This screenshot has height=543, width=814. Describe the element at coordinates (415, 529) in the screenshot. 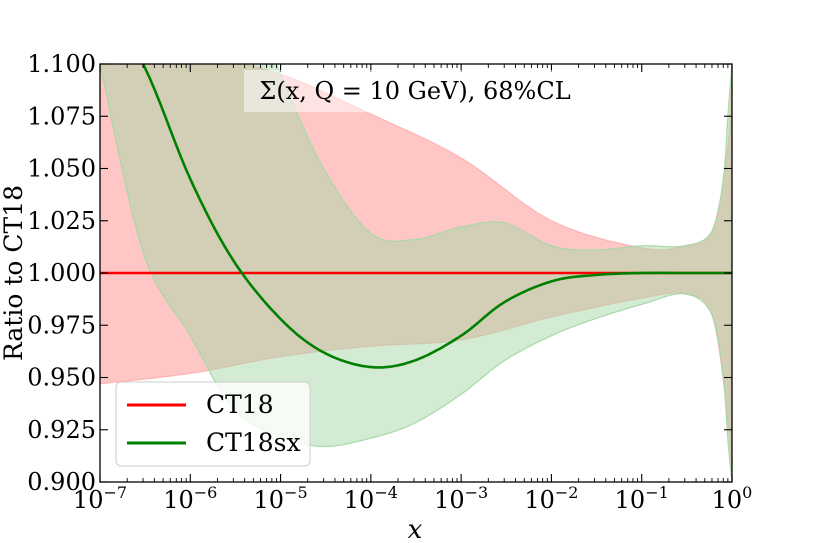

I see `x-axis-label: x` at that location.